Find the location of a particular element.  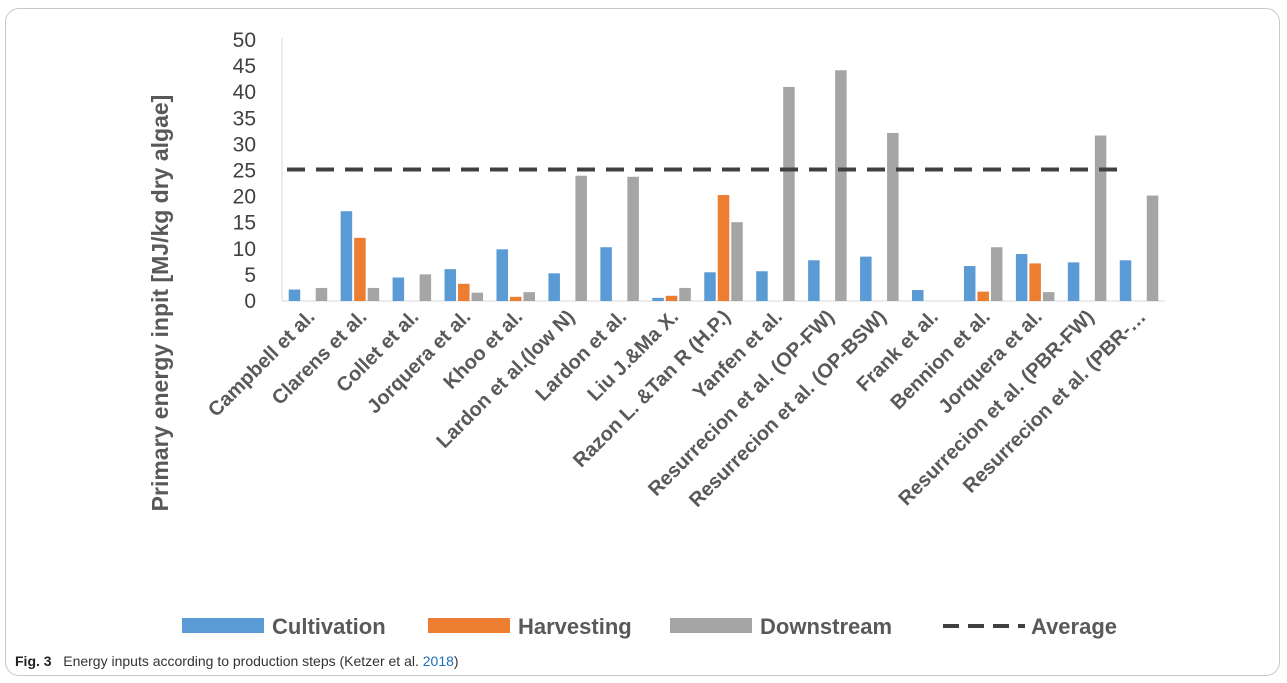

y-tick-label: 35 is located at coordinates (244, 118).